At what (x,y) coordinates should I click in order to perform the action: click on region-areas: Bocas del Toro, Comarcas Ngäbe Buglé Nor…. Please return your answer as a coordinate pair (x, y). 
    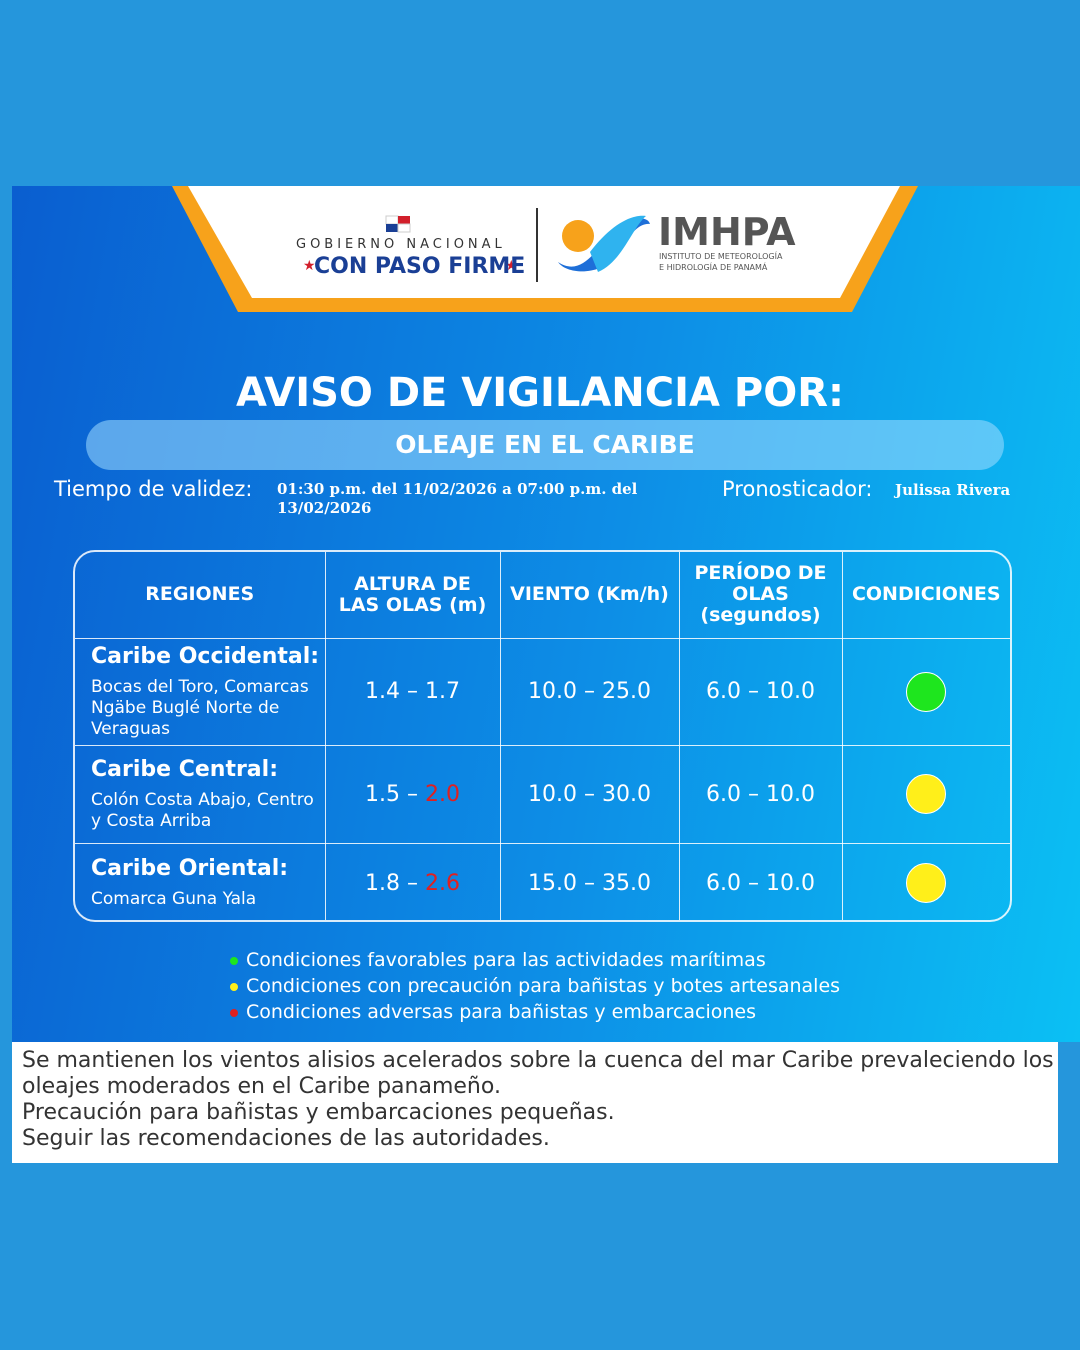
    Looking at the image, I should click on (200, 707).